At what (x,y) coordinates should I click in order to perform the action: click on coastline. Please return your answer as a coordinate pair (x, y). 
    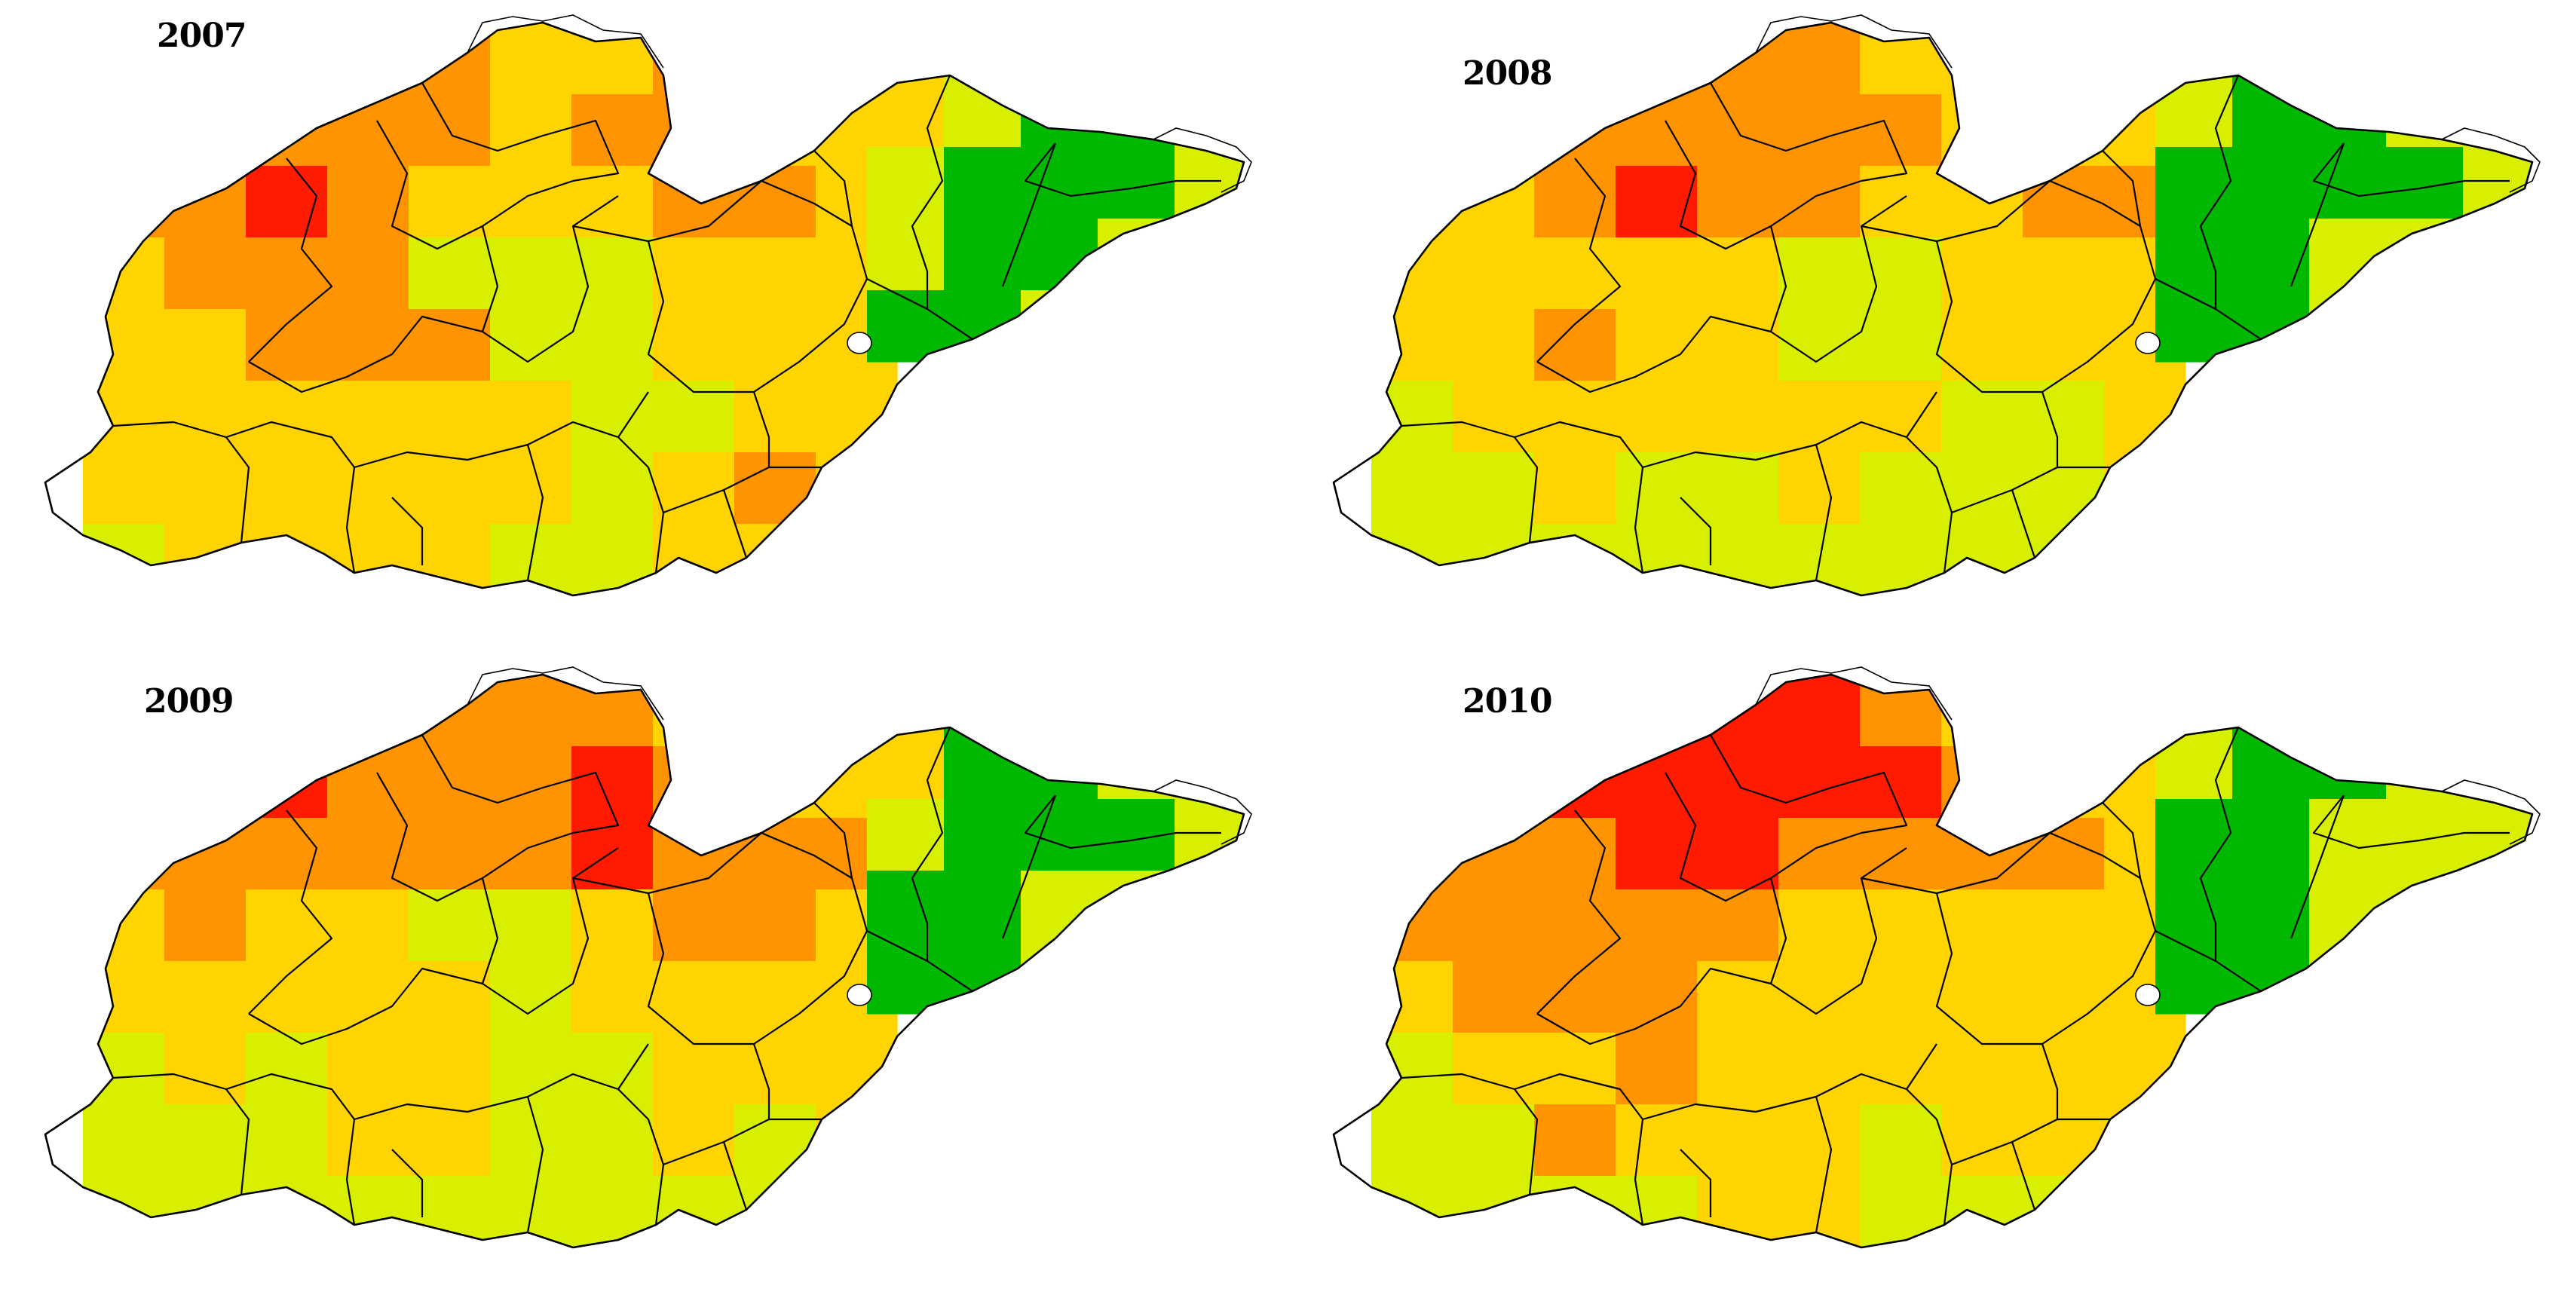
    Looking at the image, I should click on (2148, 755).